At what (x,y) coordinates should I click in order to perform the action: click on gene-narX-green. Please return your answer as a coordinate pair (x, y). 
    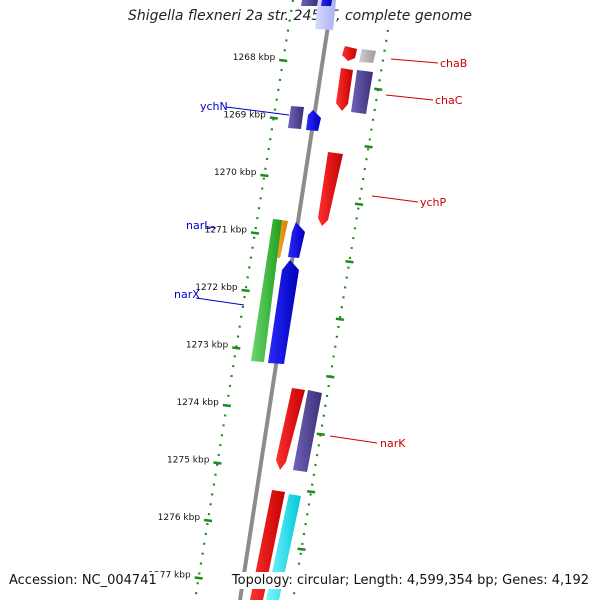
    Looking at the image, I should click on (266, 290).